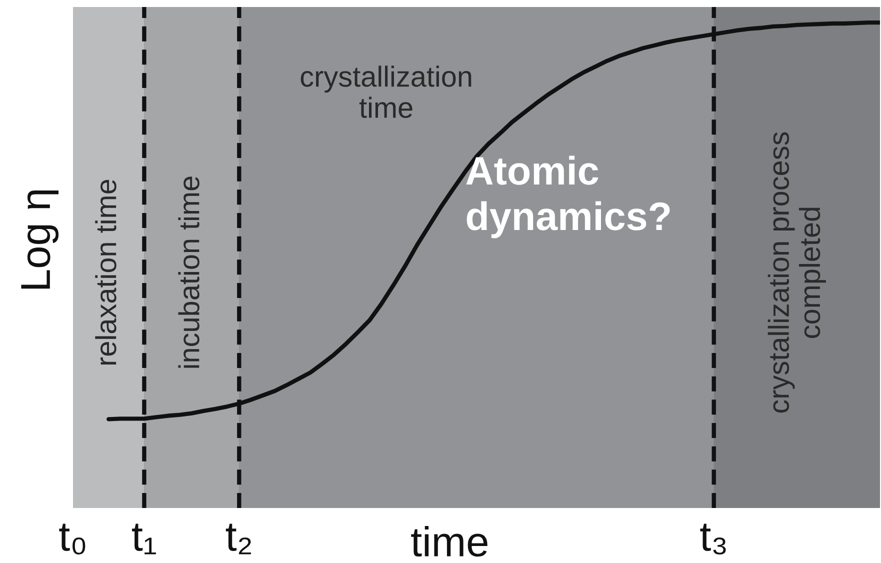  I want to click on x-tick-label: t₀, so click(72, 539).